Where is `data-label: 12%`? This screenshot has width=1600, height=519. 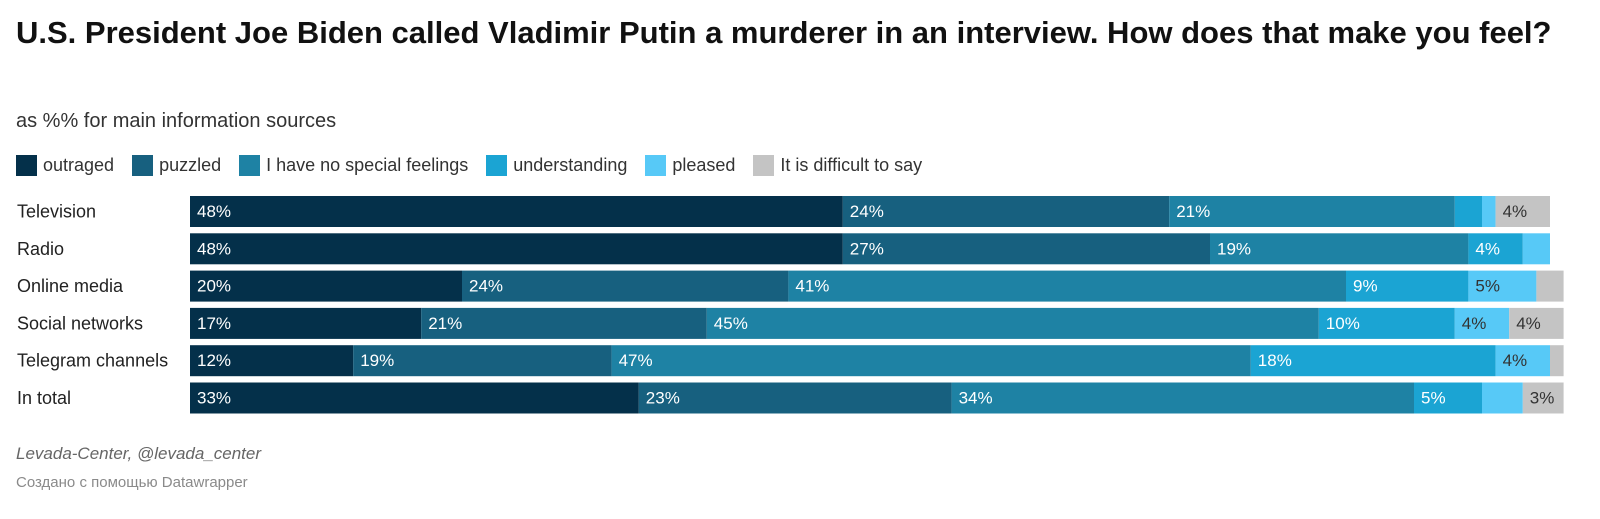
data-label: 12% is located at coordinates (214, 360).